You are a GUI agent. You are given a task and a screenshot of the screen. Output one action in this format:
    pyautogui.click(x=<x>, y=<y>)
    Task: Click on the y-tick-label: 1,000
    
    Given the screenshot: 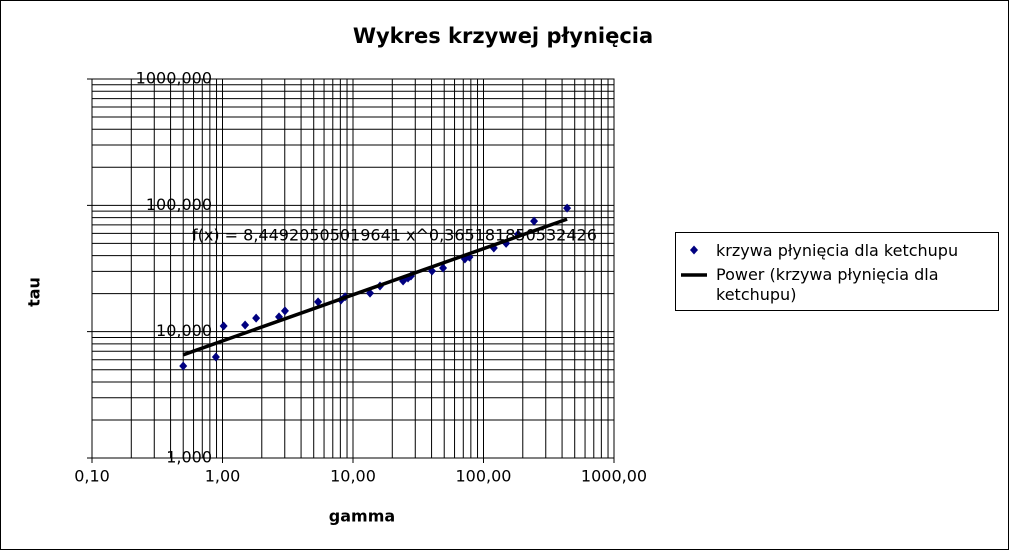 What is the action you would take?
    pyautogui.click(x=189, y=457)
    